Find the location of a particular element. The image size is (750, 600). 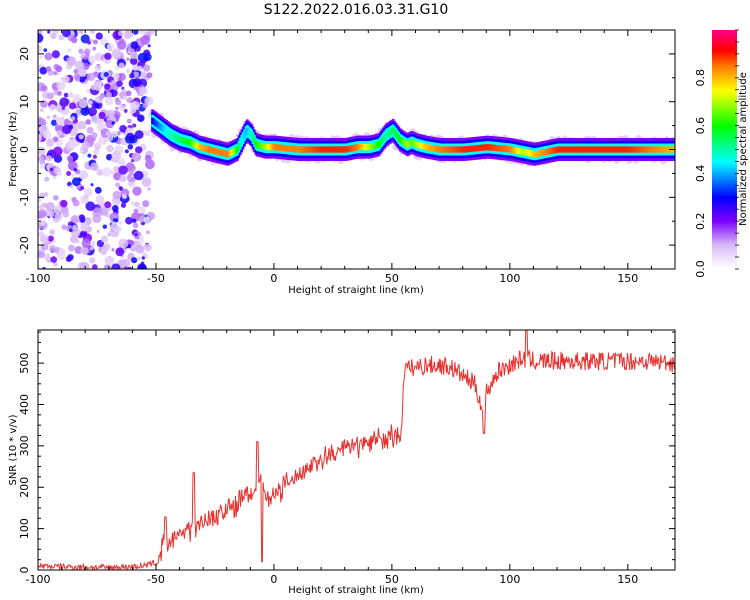

snr-x-axis-label: Height of straight line (km) is located at coordinates (356, 590).